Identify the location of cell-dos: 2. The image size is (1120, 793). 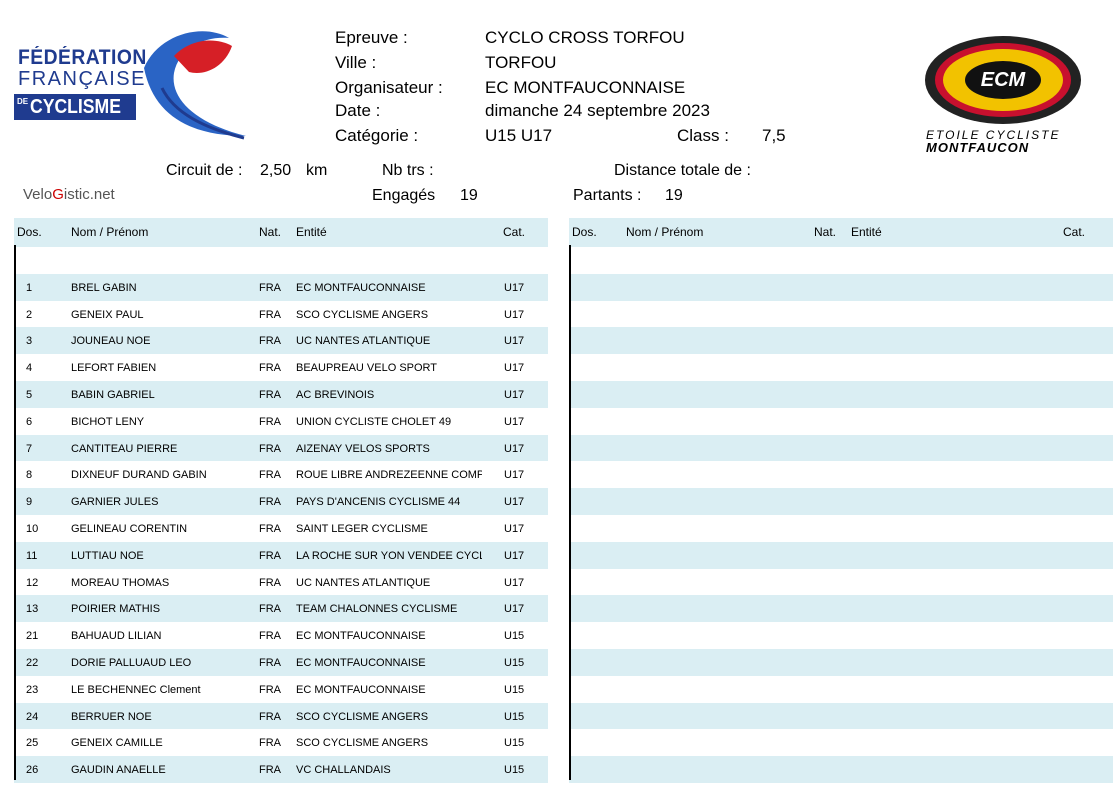
(29, 314).